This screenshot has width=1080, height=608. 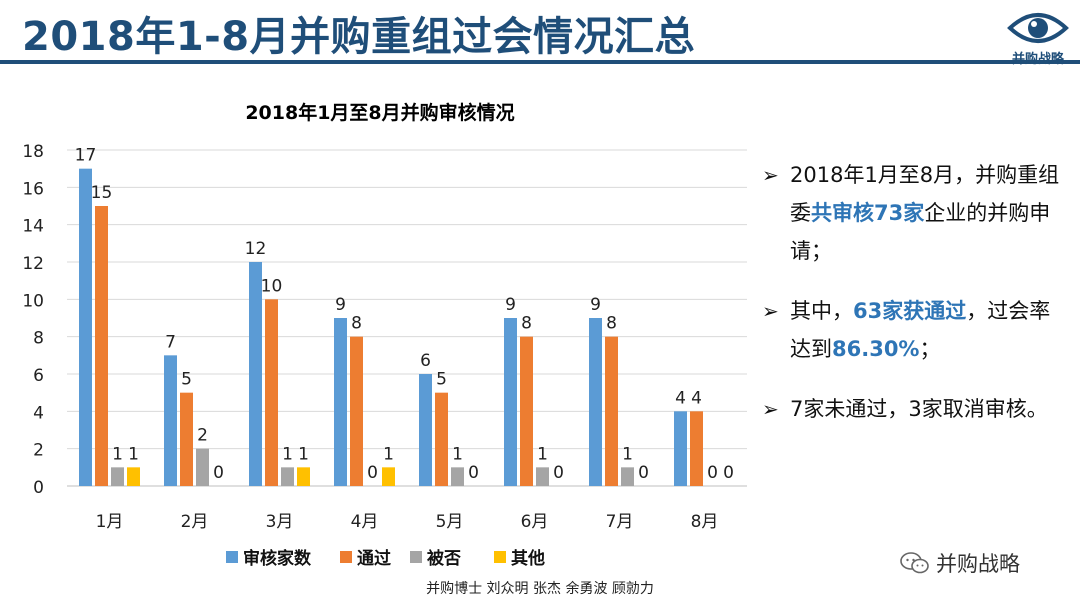 I want to click on bullet-item: ➢ 7家未通过，3家取消审核。, so click(x=912, y=409).